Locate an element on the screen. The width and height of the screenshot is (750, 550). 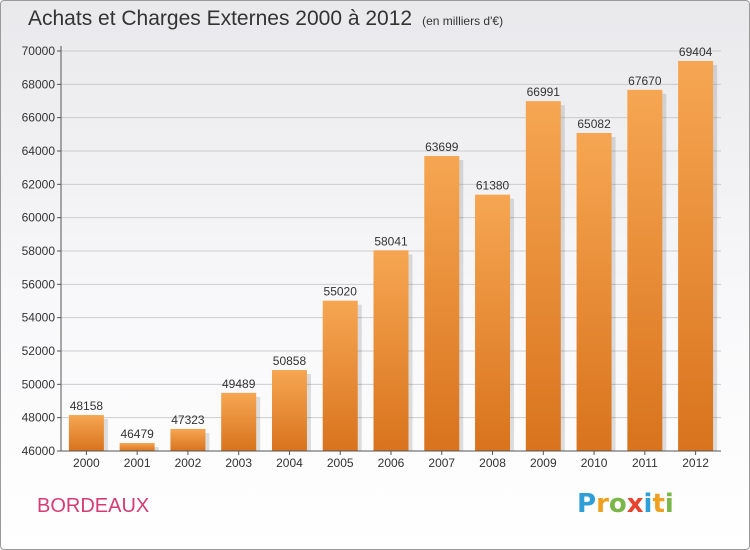
logo-letter: o is located at coordinates (617, 504).